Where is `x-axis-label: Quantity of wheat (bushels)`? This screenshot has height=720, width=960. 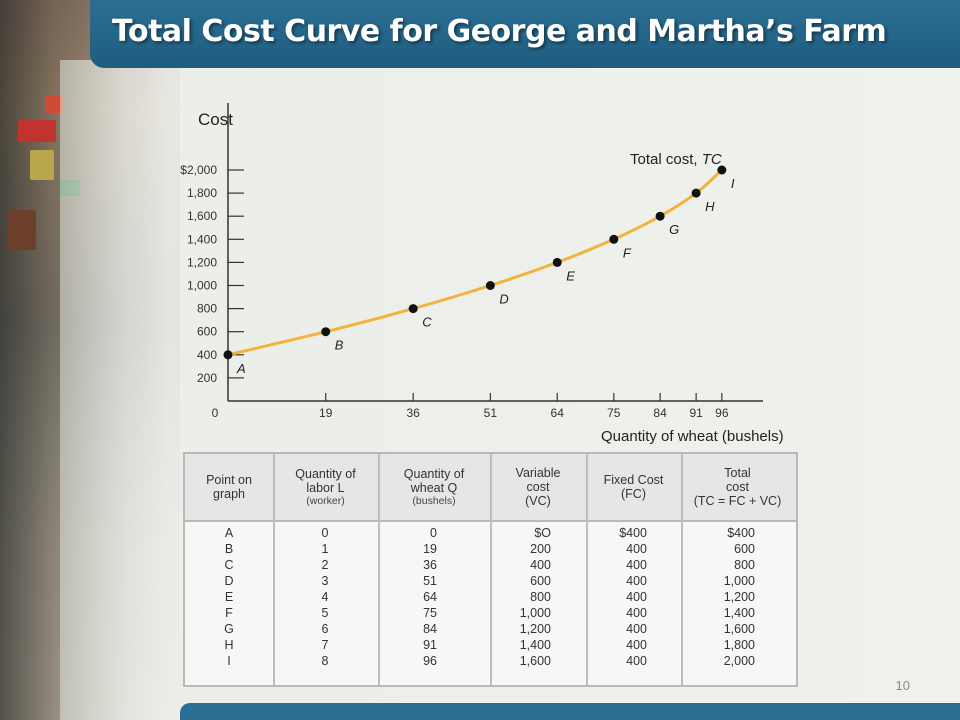
x-axis-label: Quantity of wheat (bushels) is located at coordinates (692, 436).